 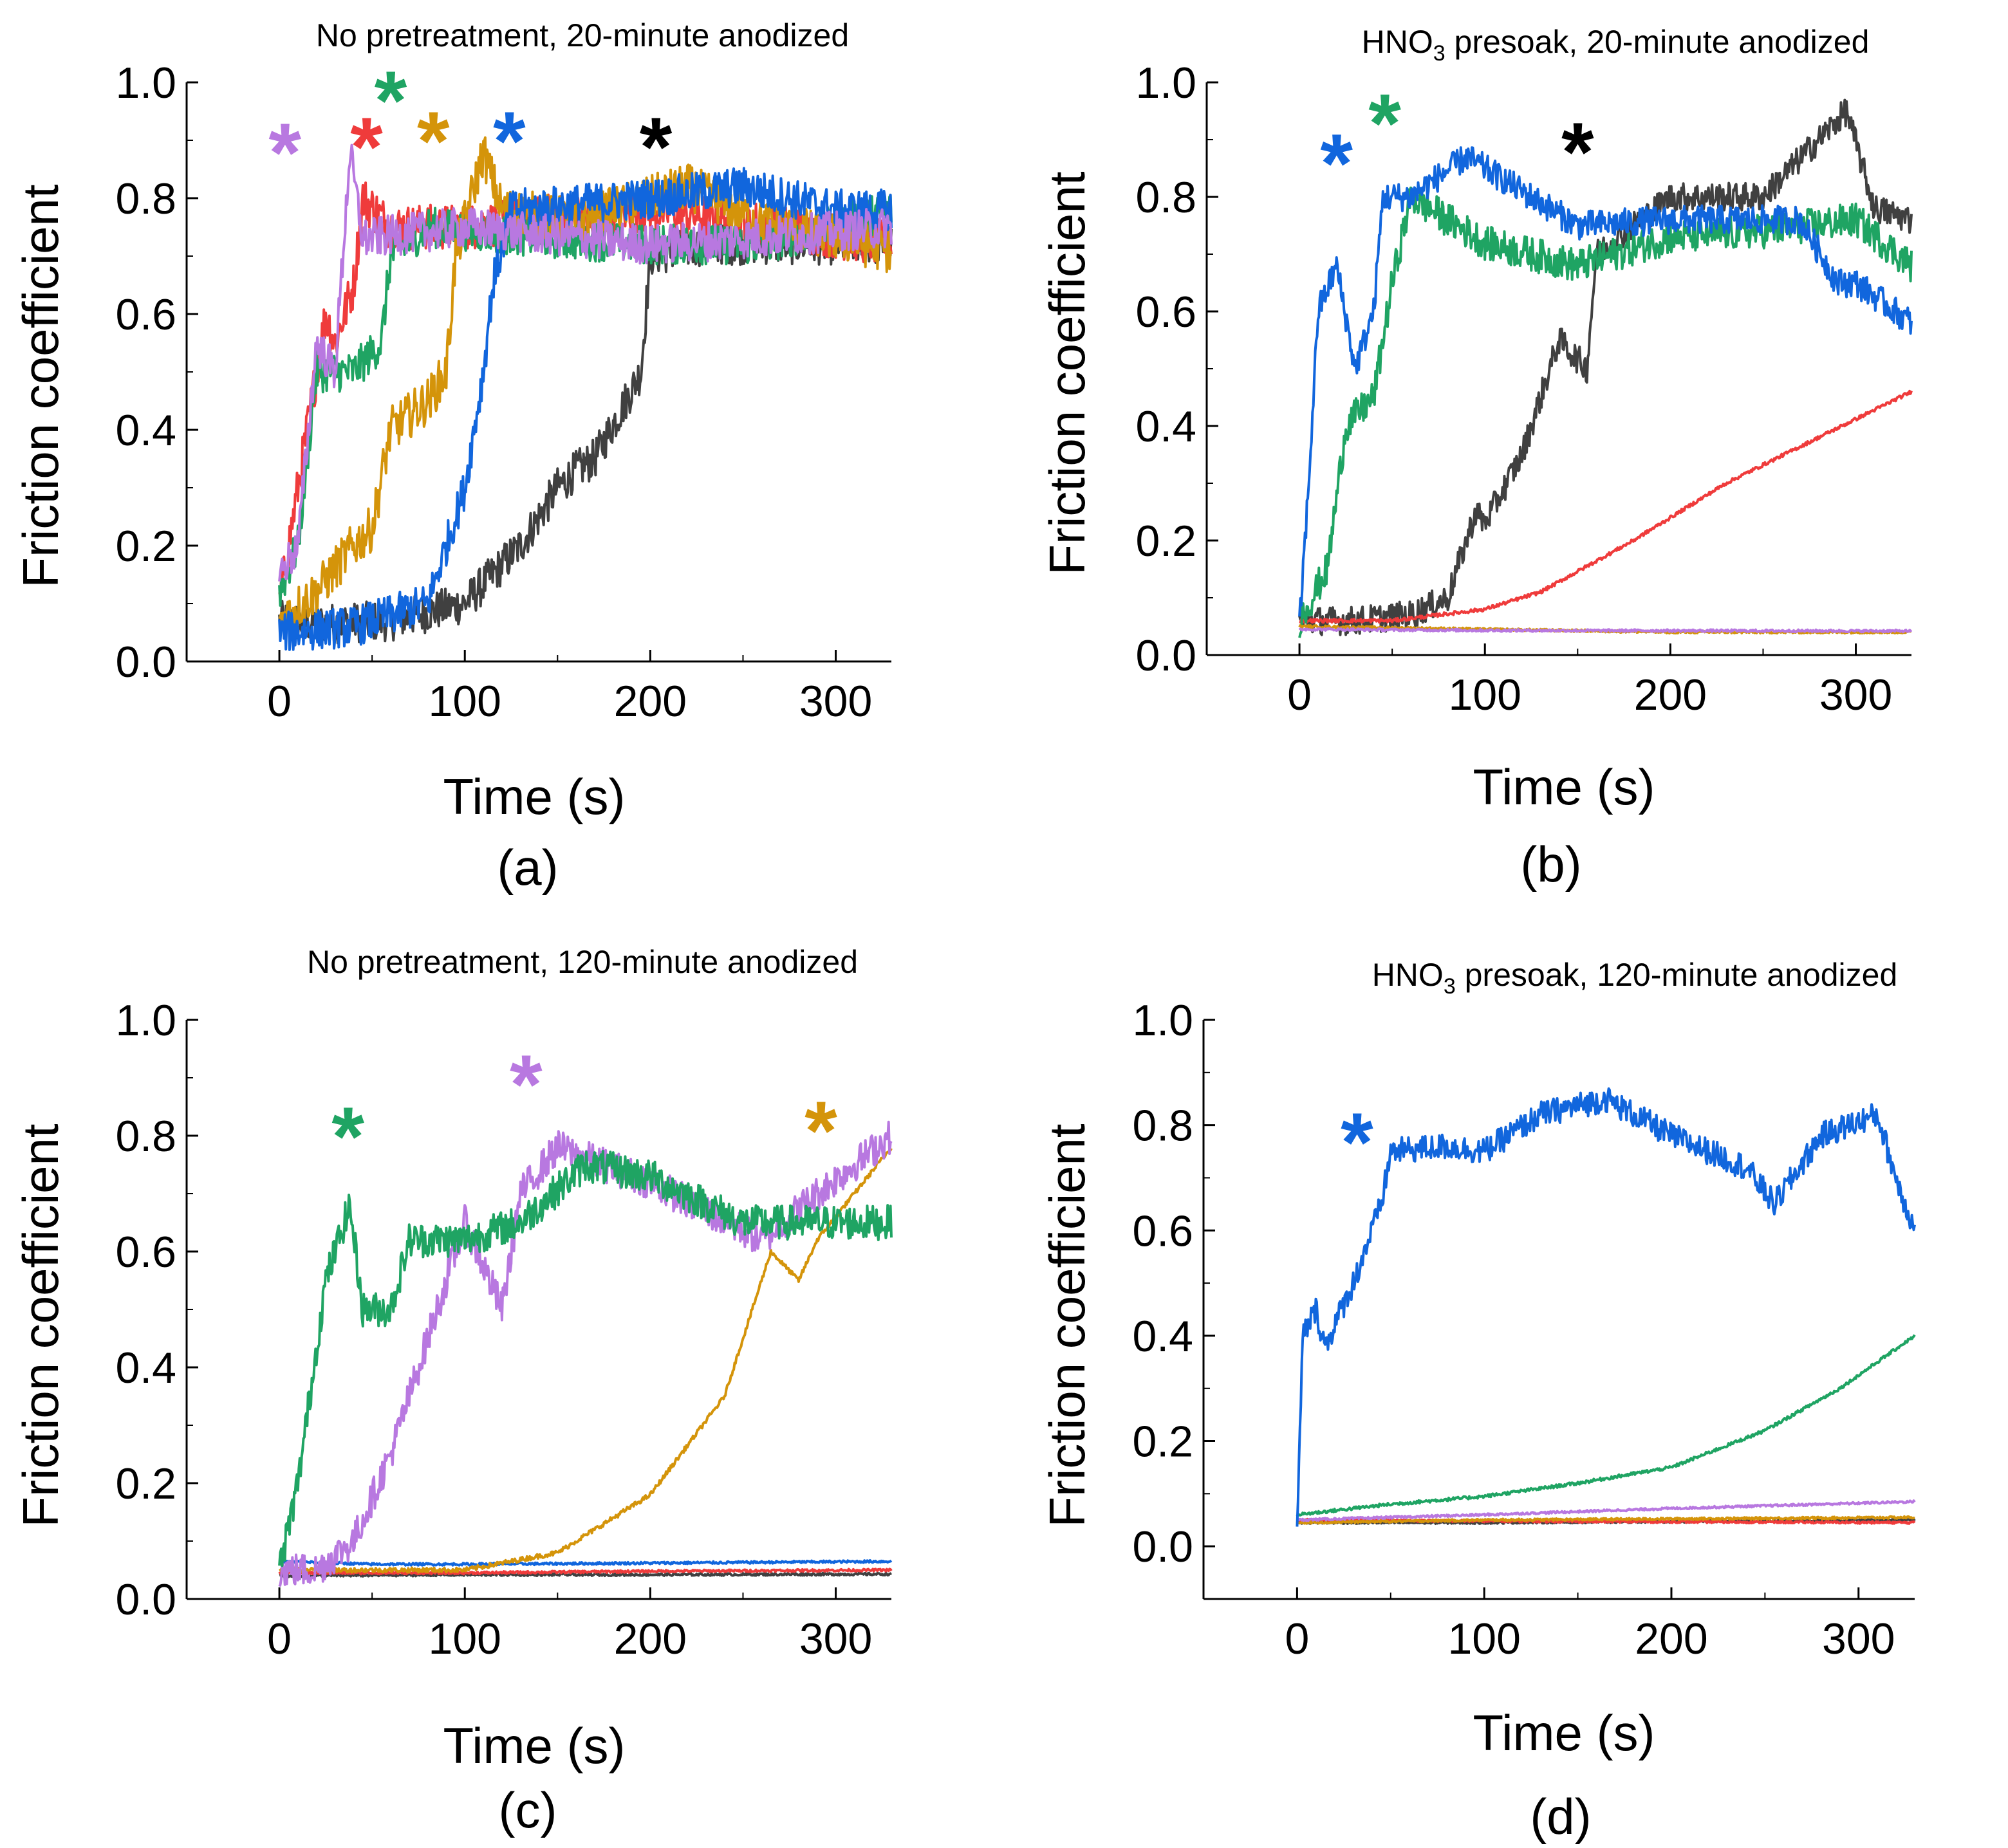 What do you see at coordinates (1550, 864) in the screenshot?
I see `panel-b-letter: (b)` at bounding box center [1550, 864].